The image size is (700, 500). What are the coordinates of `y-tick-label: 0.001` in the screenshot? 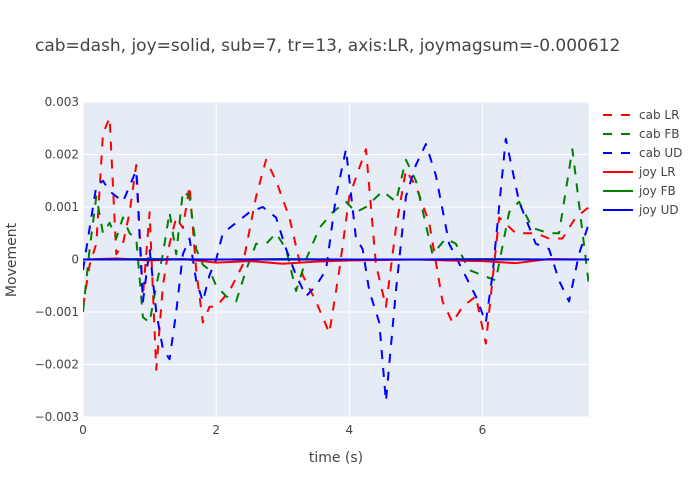 It's located at (62, 207).